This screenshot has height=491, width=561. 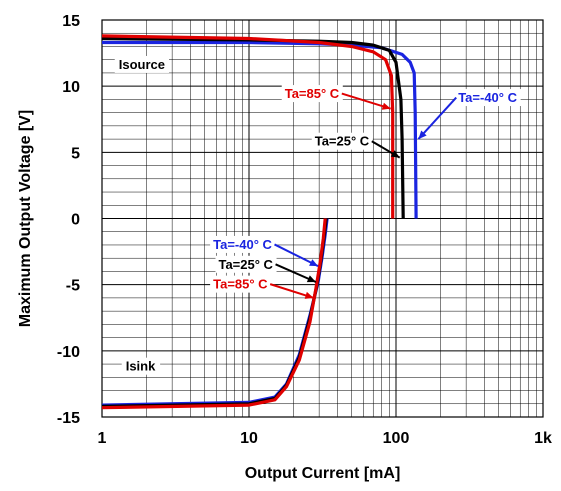 I want to click on y-tick-label: 5, so click(x=75, y=153).